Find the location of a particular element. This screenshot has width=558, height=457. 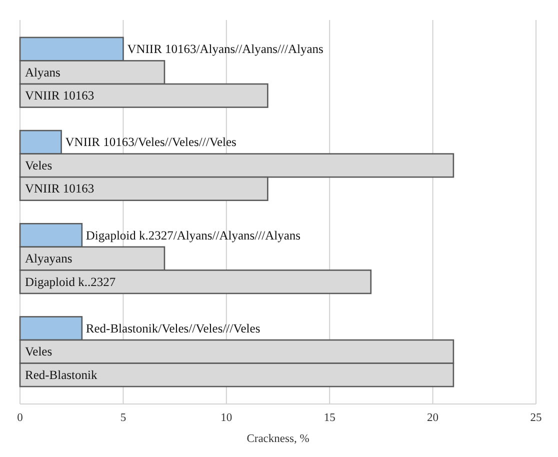

y-tick-label: VNIIR 10163/Veles//Veles///Veles is located at coordinates (151, 142).